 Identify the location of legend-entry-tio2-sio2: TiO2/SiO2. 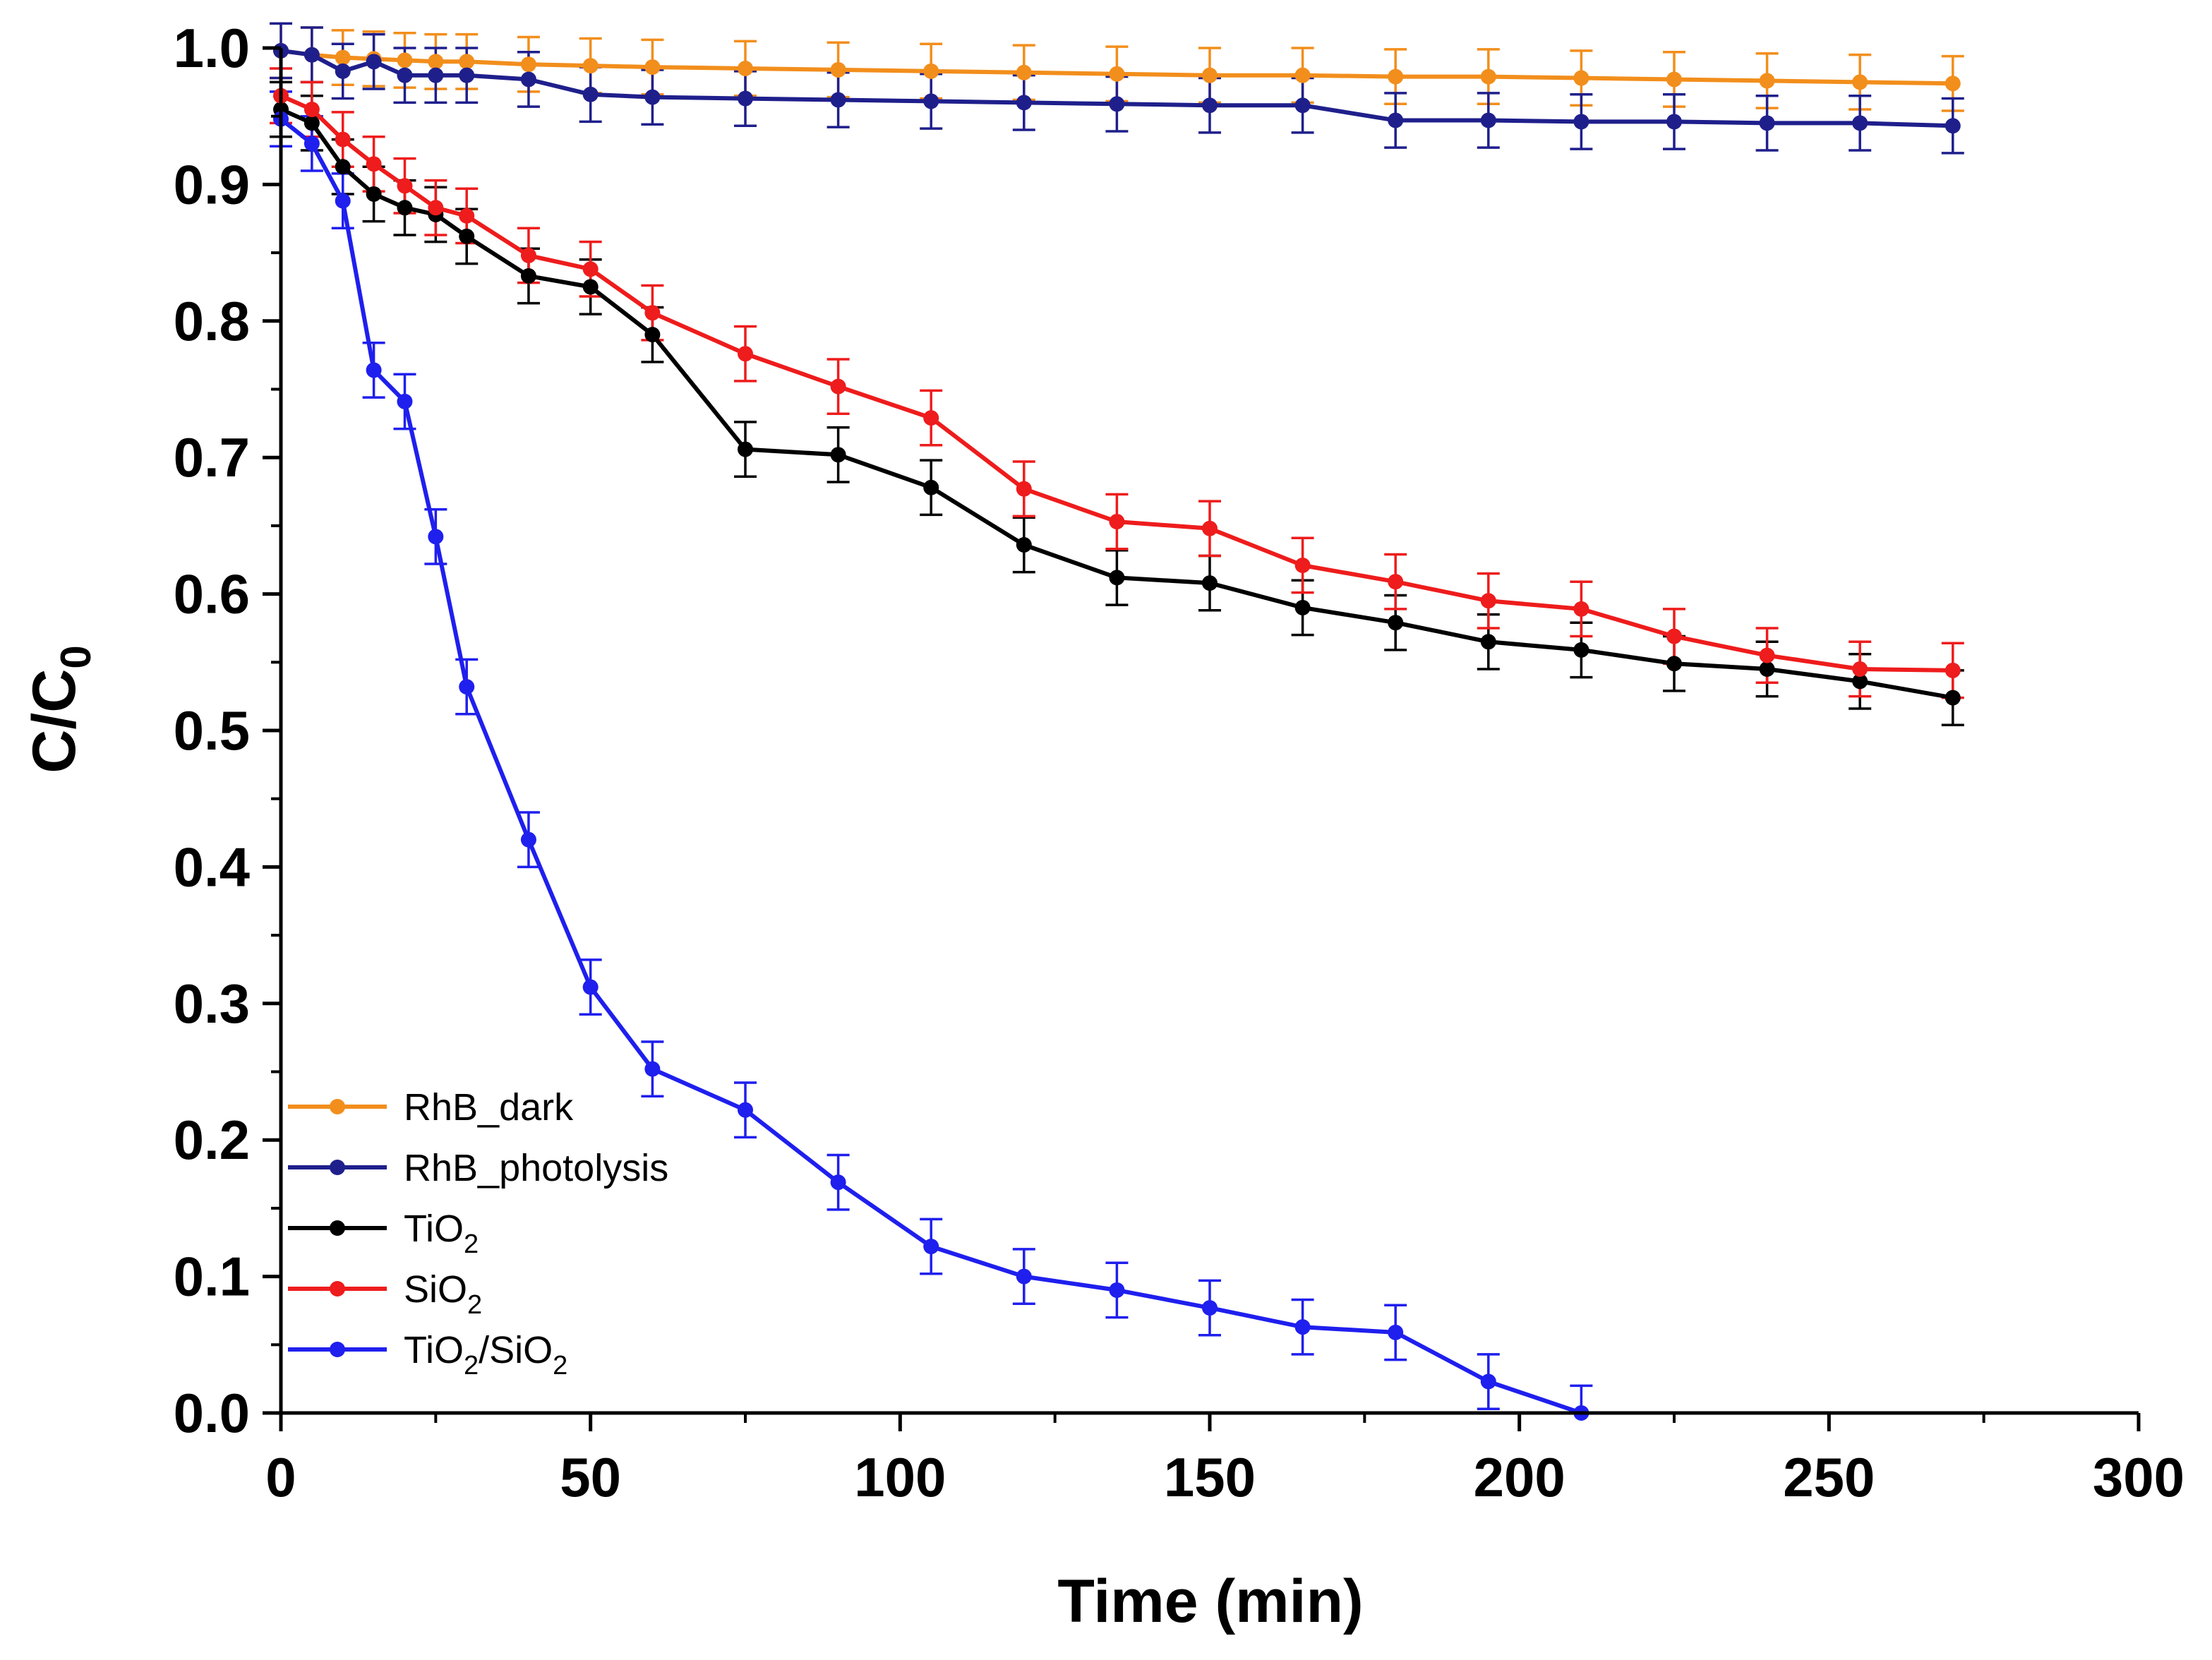
(427, 1355).